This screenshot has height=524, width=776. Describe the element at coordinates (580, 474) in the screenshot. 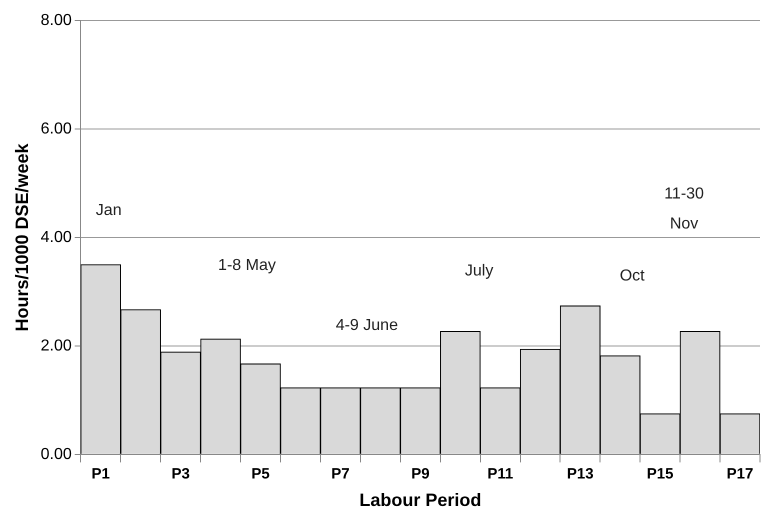

I see `x-tick-label: P13` at that location.